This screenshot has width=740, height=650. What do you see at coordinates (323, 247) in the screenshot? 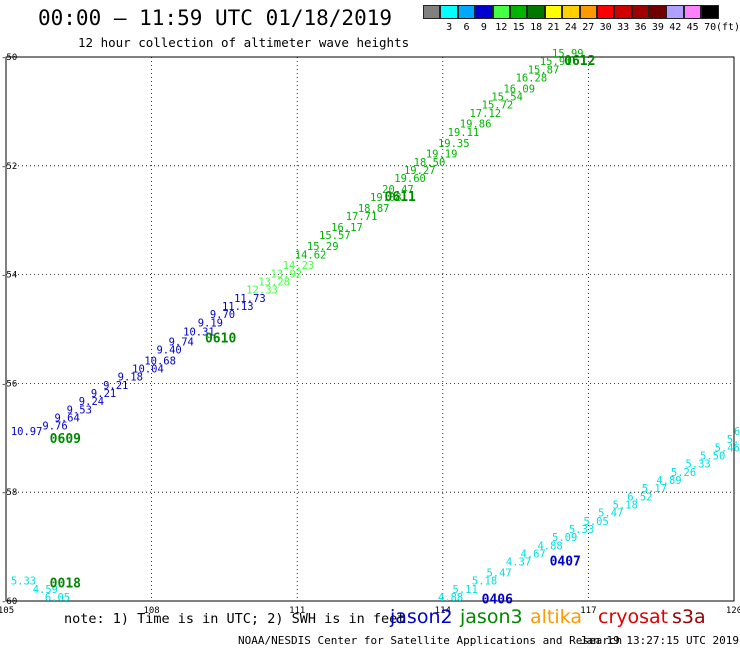
I see `wave-height-point: 15.29` at bounding box center [323, 247].